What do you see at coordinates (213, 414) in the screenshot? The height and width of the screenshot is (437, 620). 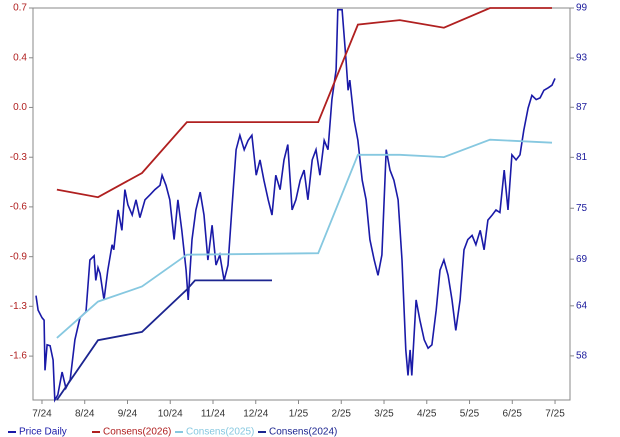 I see `x-tick-label: 11/24` at bounding box center [213, 414].